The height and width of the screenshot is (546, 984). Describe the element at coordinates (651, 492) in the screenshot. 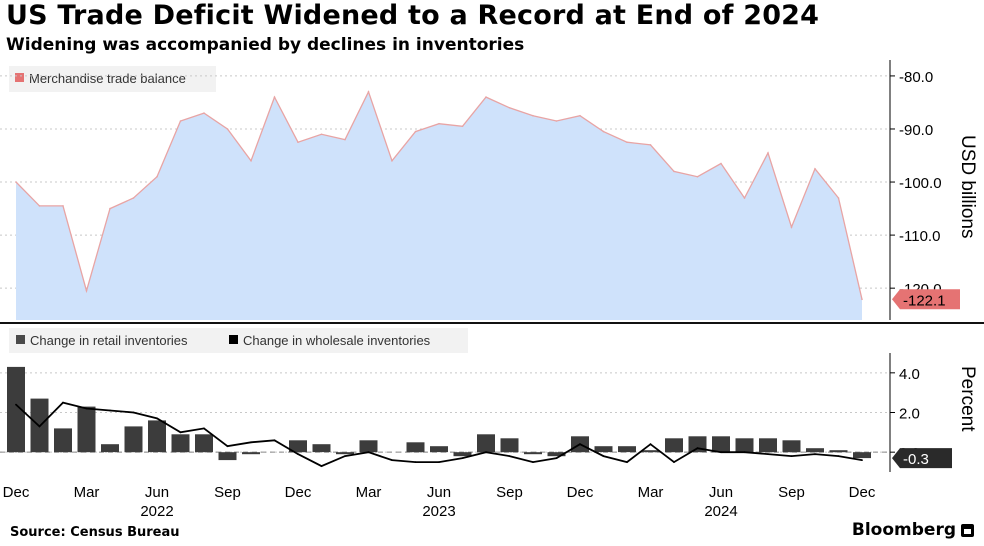

I see `x-month-label: Mar` at that location.